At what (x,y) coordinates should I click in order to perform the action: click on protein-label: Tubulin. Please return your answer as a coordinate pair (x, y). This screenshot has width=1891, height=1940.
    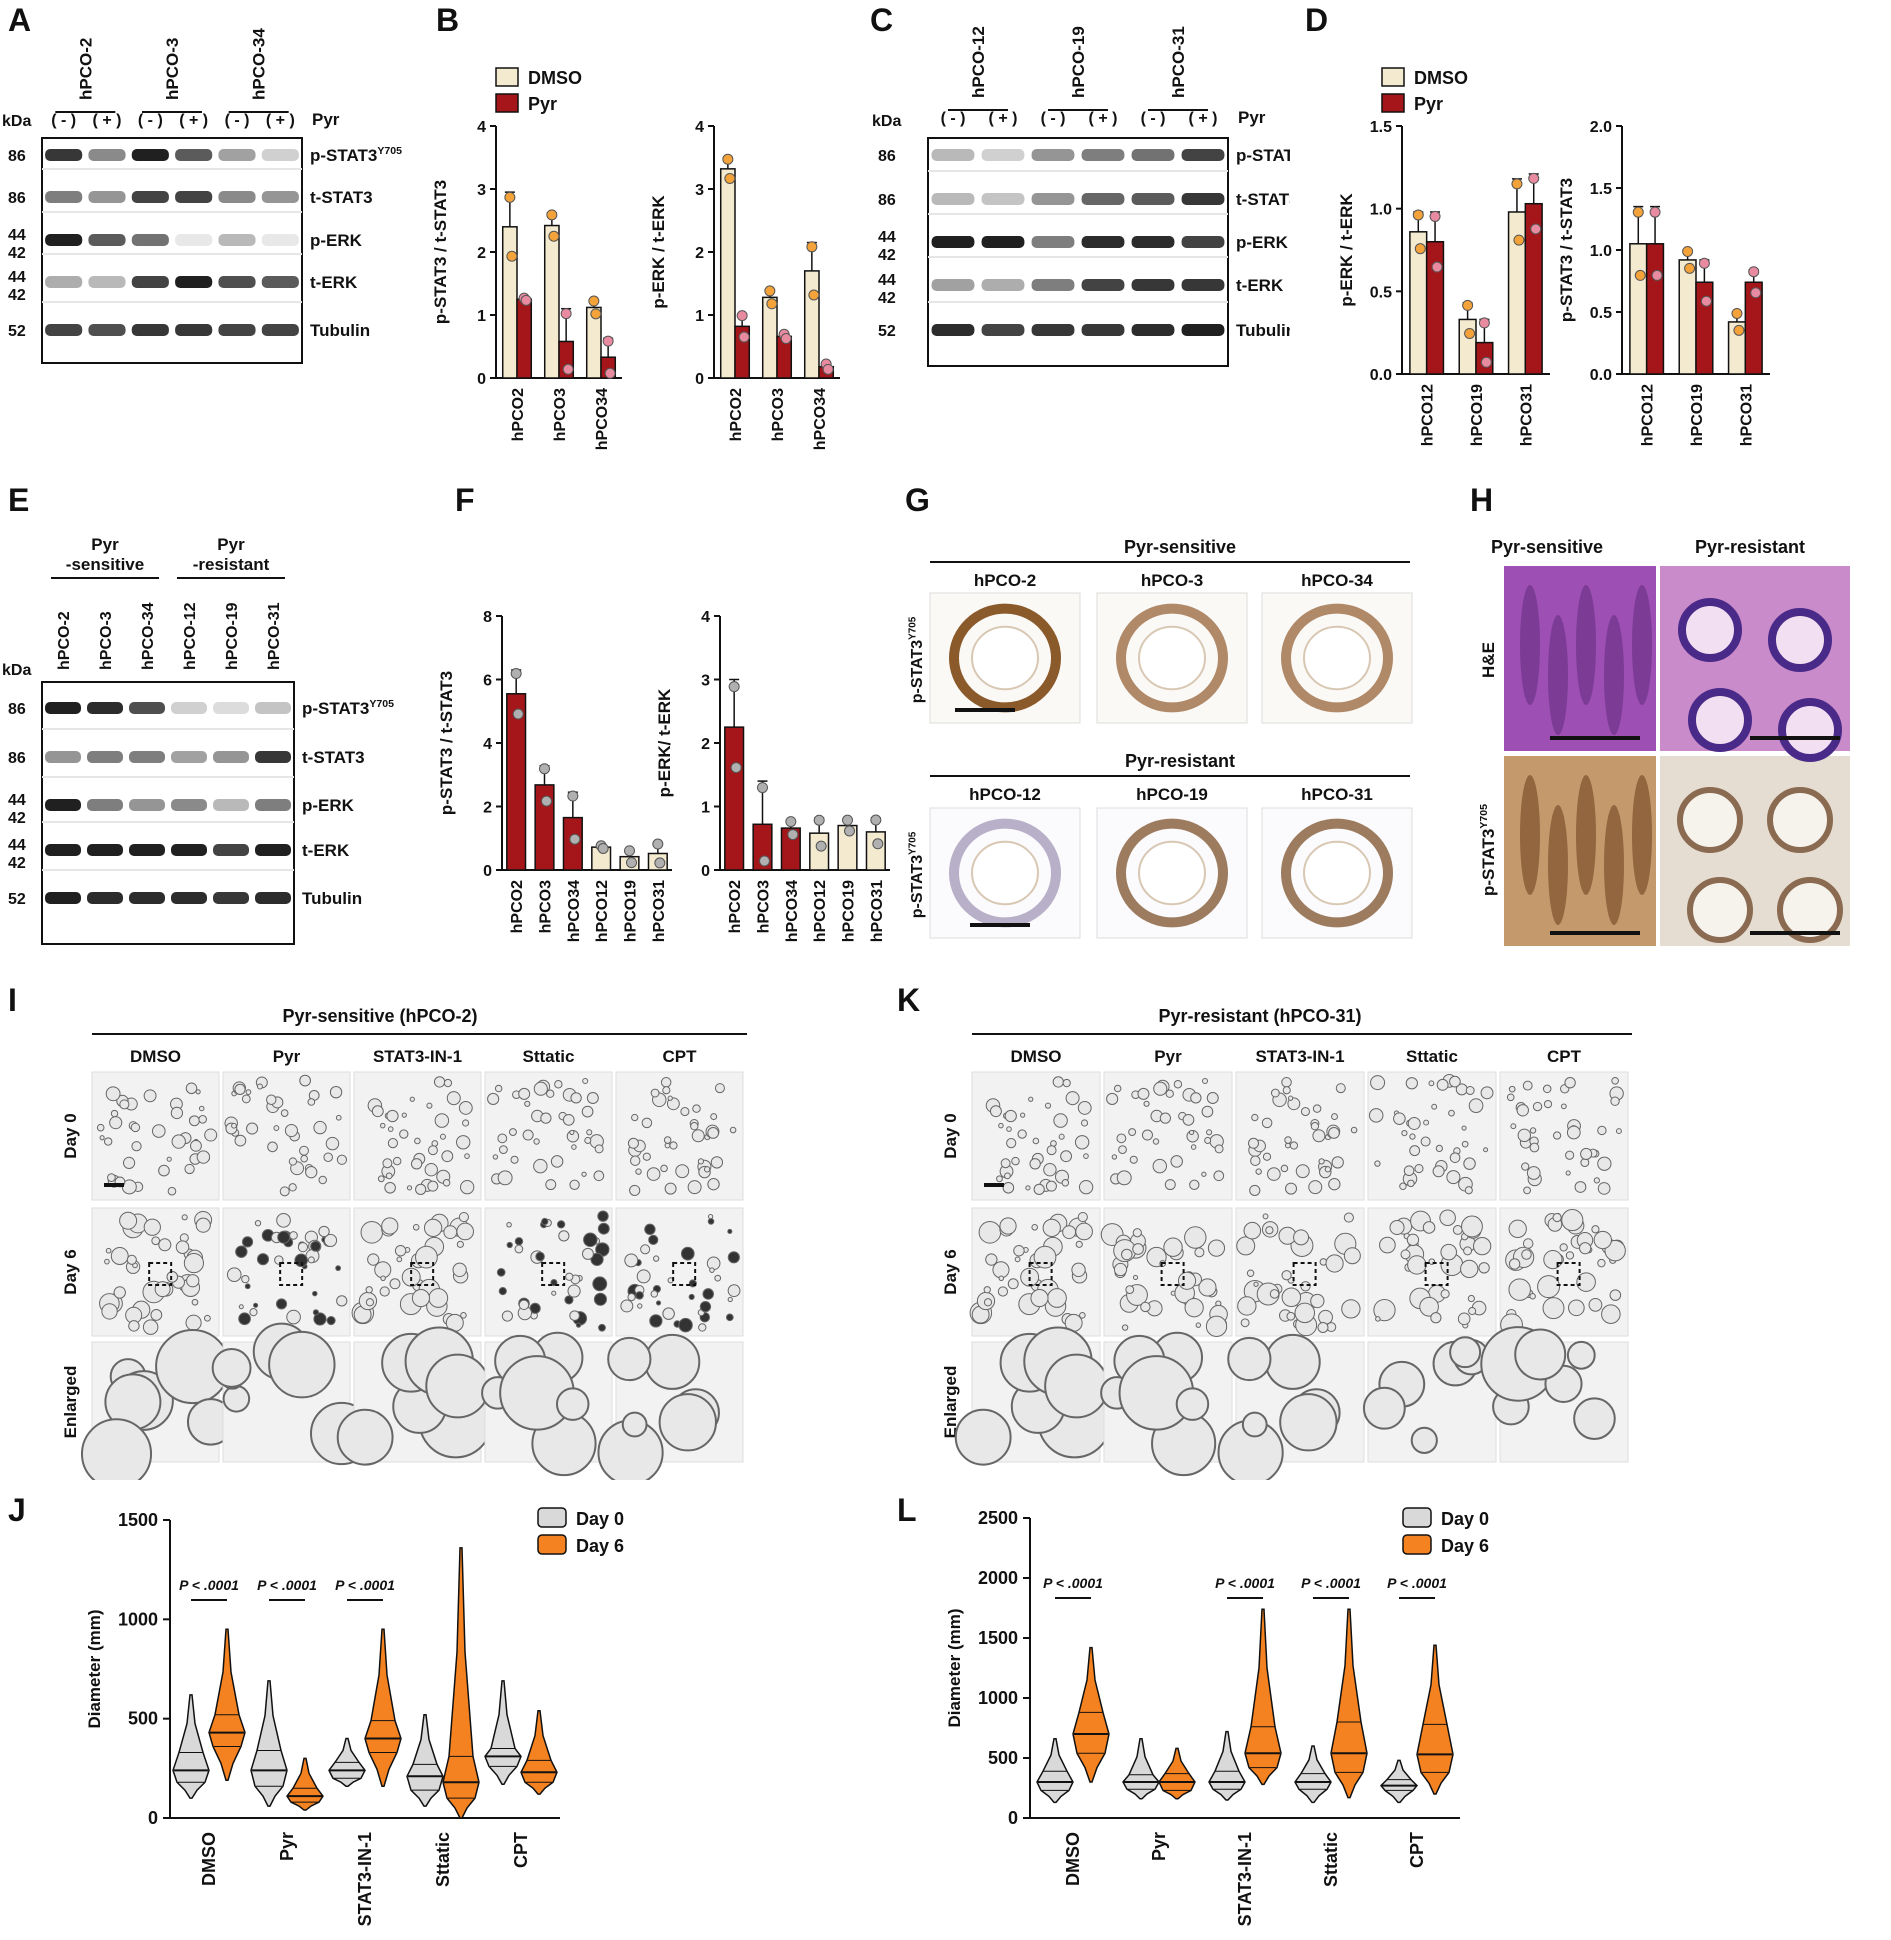
    Looking at the image, I should click on (340, 330).